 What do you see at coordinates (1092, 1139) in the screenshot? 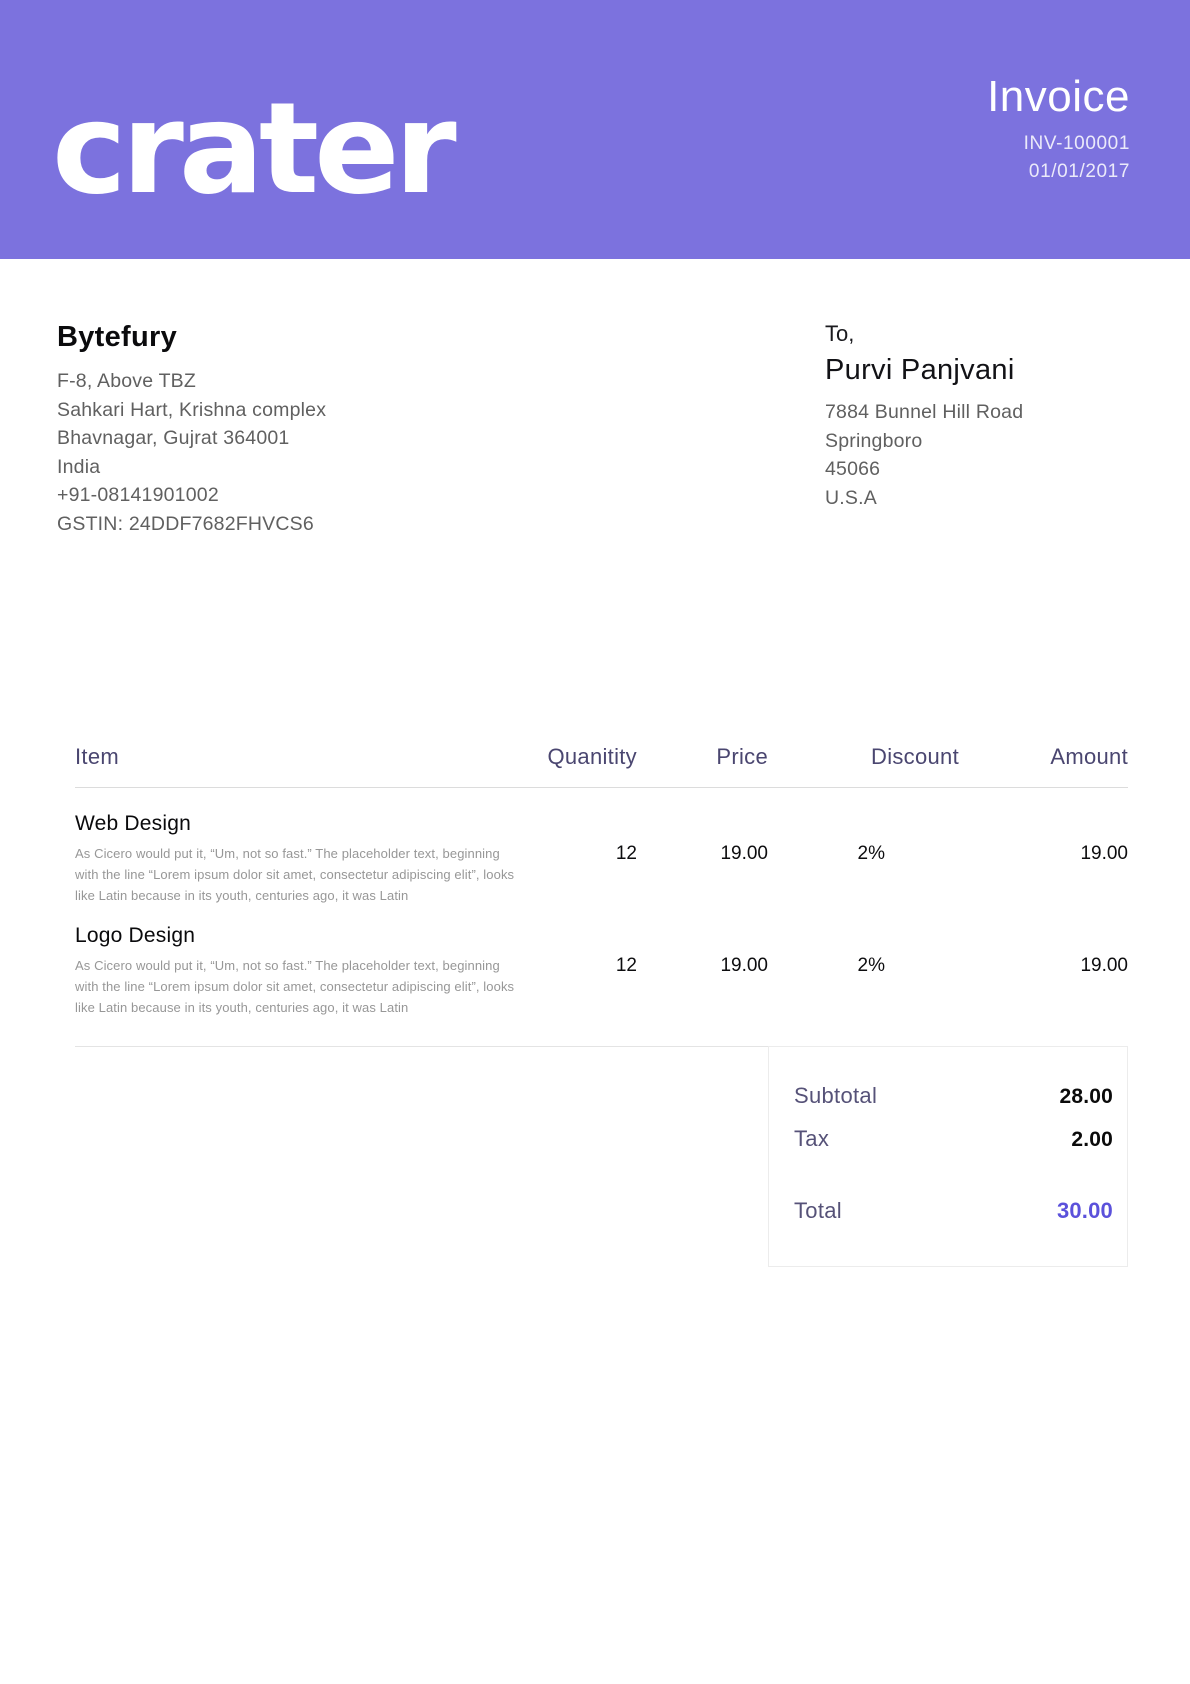
I see `tax-value: 2.00` at bounding box center [1092, 1139].